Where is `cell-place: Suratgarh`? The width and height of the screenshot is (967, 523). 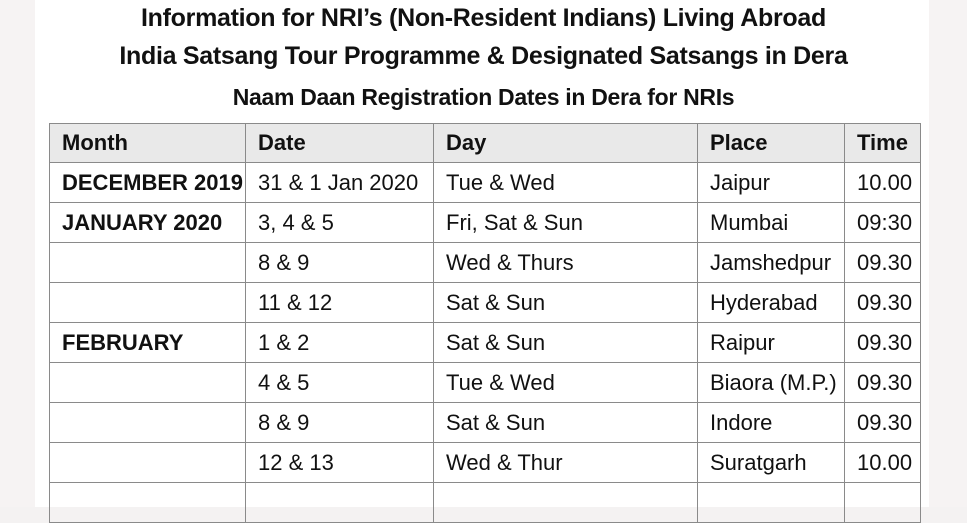 cell-place: Suratgarh is located at coordinates (771, 462).